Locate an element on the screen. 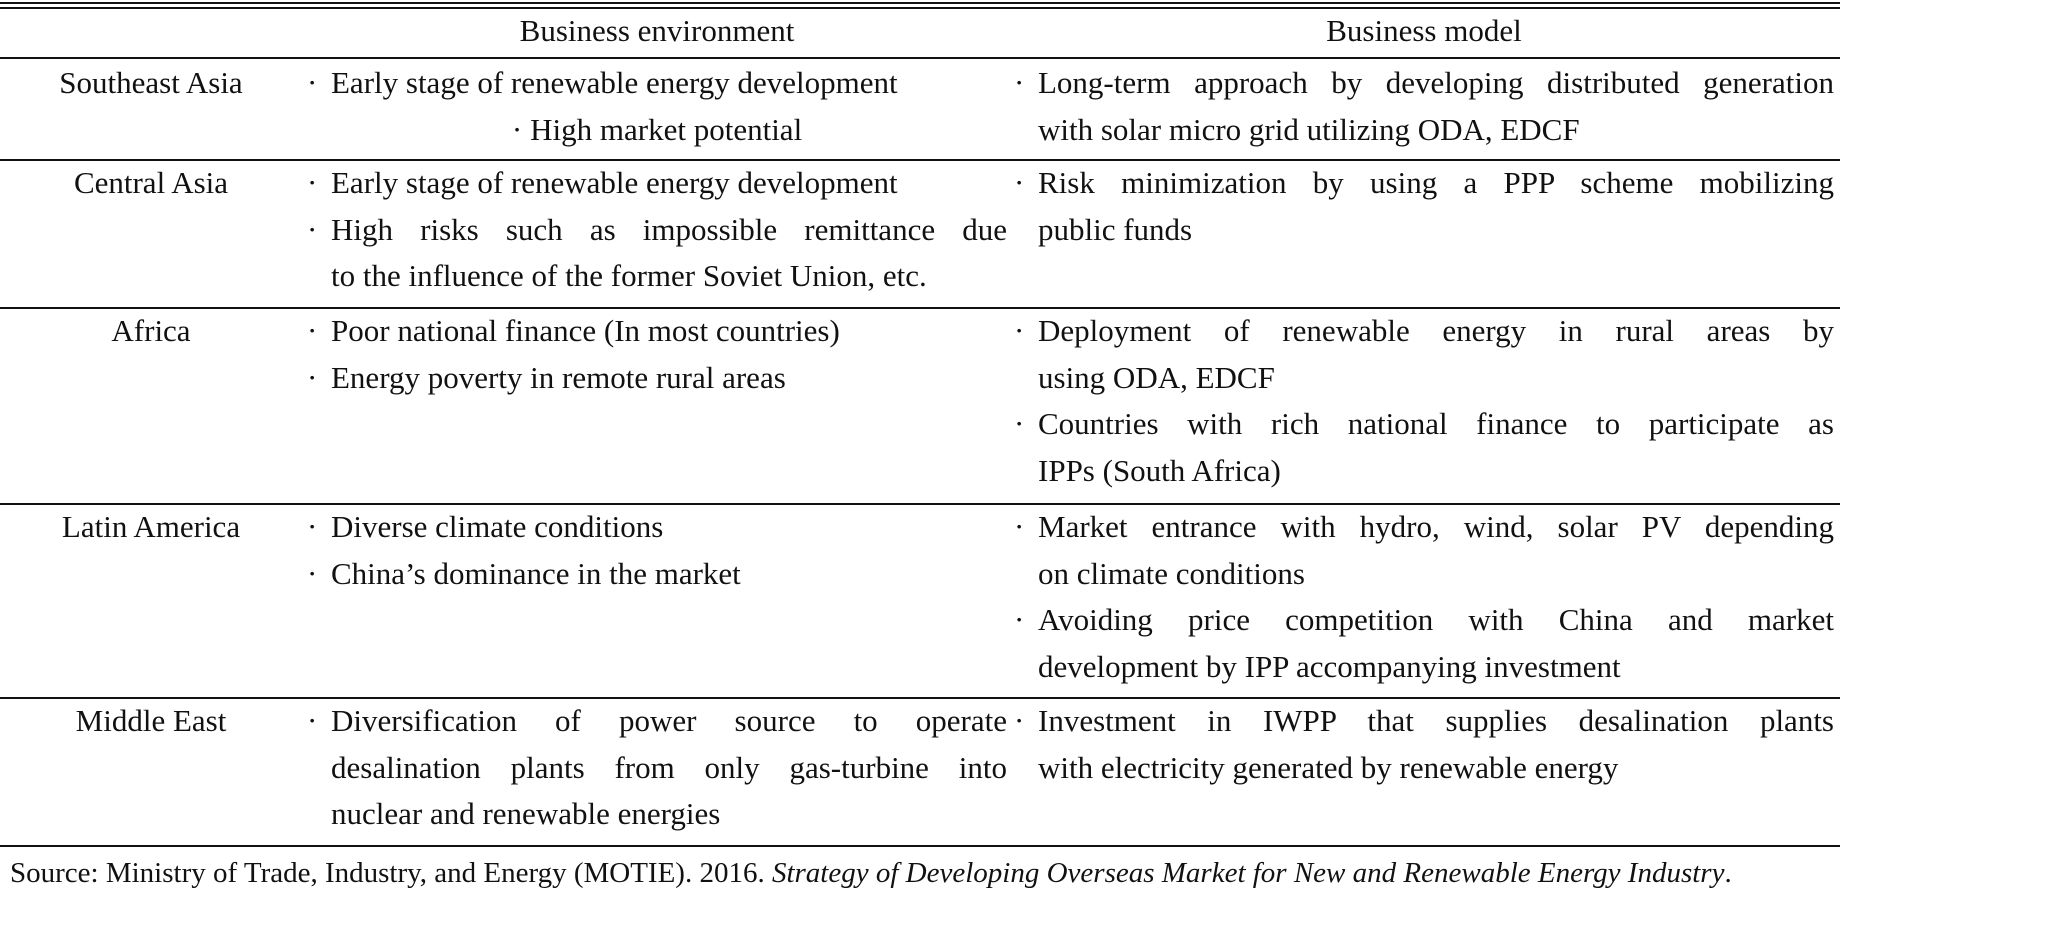 The width and height of the screenshot is (2067, 928). bullet-item: · Energy poverty in remote rural areas is located at coordinates (657, 378).